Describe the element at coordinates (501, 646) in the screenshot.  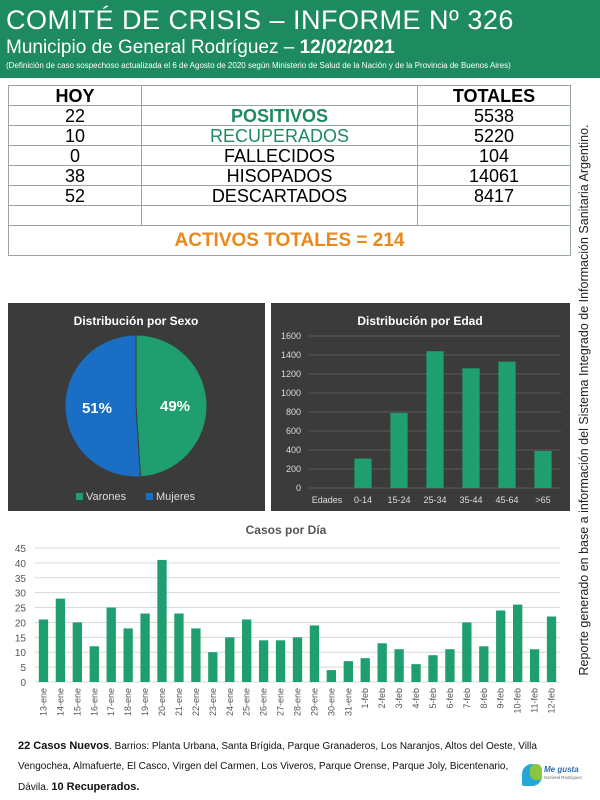
I see `daily-bar-9-feb` at that location.